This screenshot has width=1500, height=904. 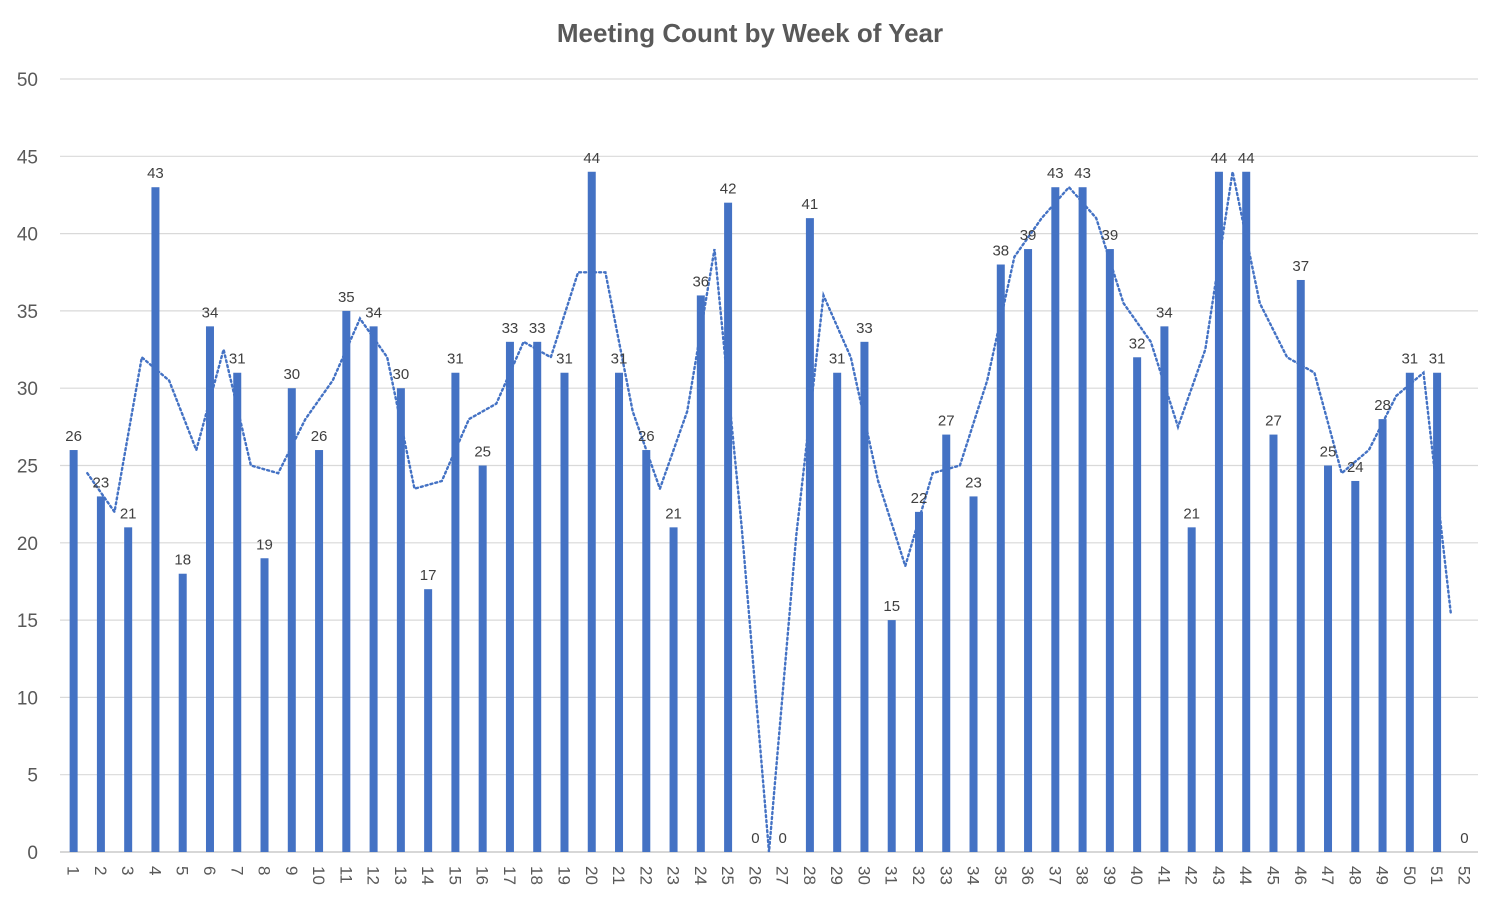 What do you see at coordinates (1027, 875) in the screenshot?
I see `x-tick-label: 36` at bounding box center [1027, 875].